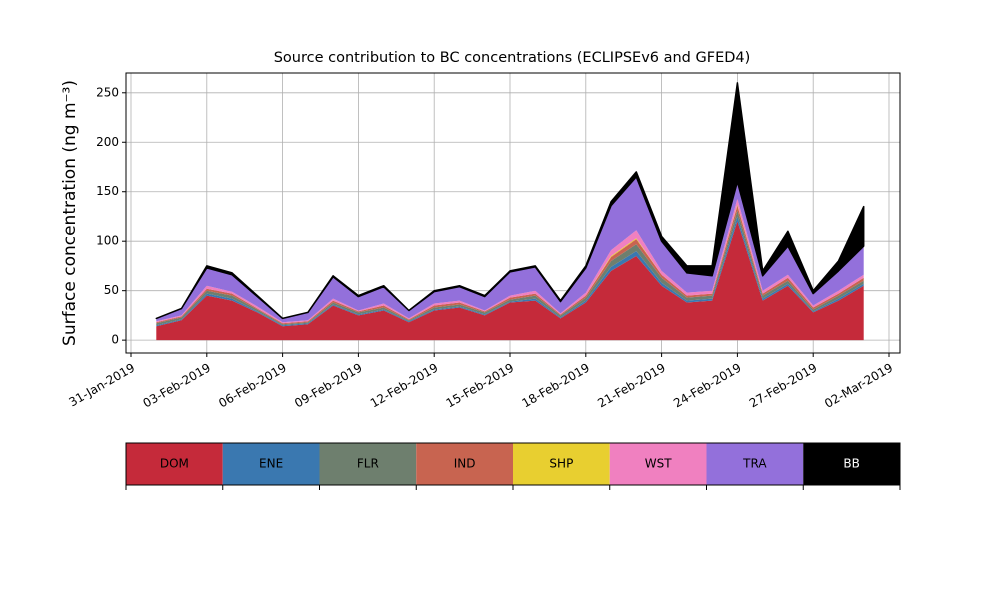 The height and width of the screenshot is (600, 1000). I want to click on legend-label: WST, so click(658, 464).